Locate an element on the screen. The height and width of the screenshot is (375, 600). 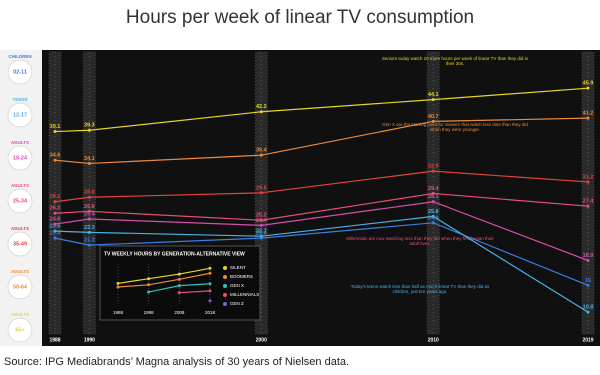
x-tick-label: 1988 is located at coordinates (54, 340).